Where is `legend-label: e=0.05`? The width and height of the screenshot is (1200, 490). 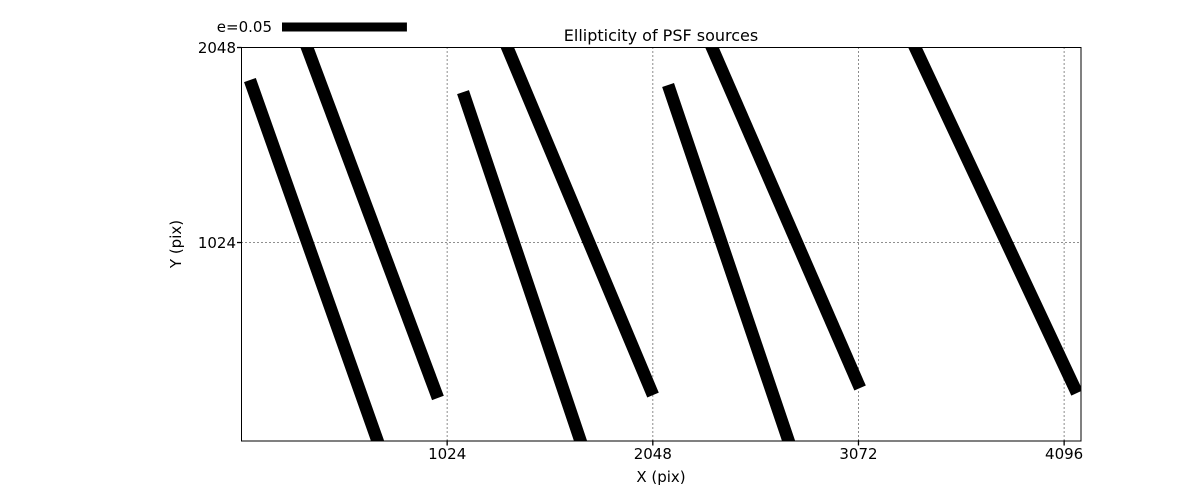
legend-label: e=0.05 is located at coordinates (244, 27).